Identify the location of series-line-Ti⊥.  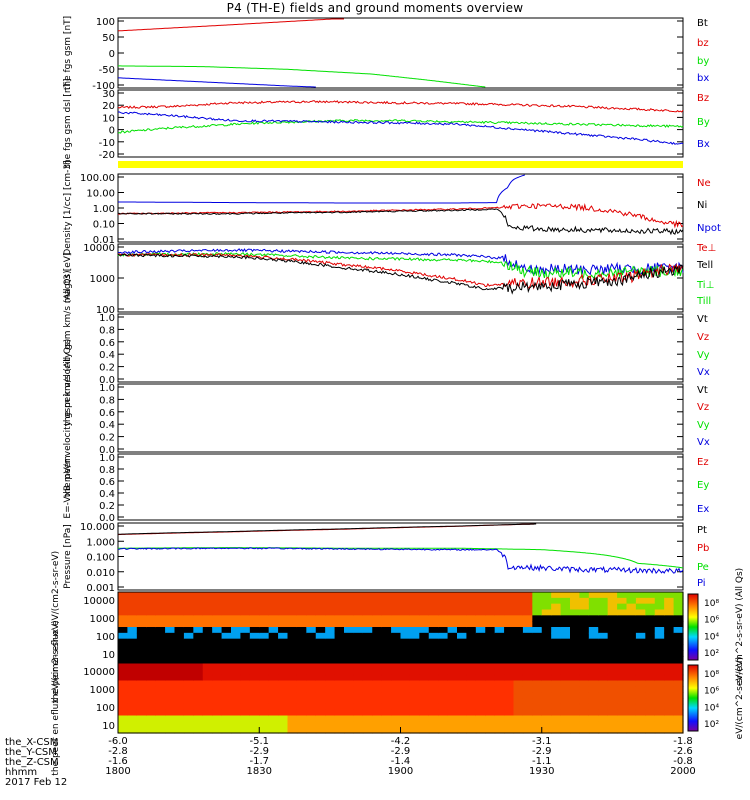
(400, 262).